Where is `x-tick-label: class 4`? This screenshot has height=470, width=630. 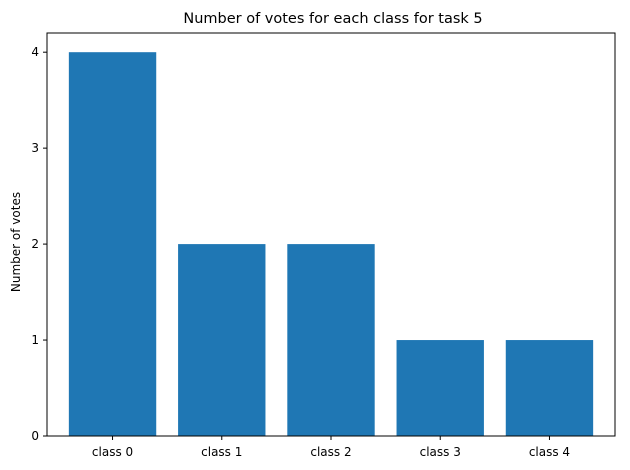 x-tick-label: class 4 is located at coordinates (549, 452).